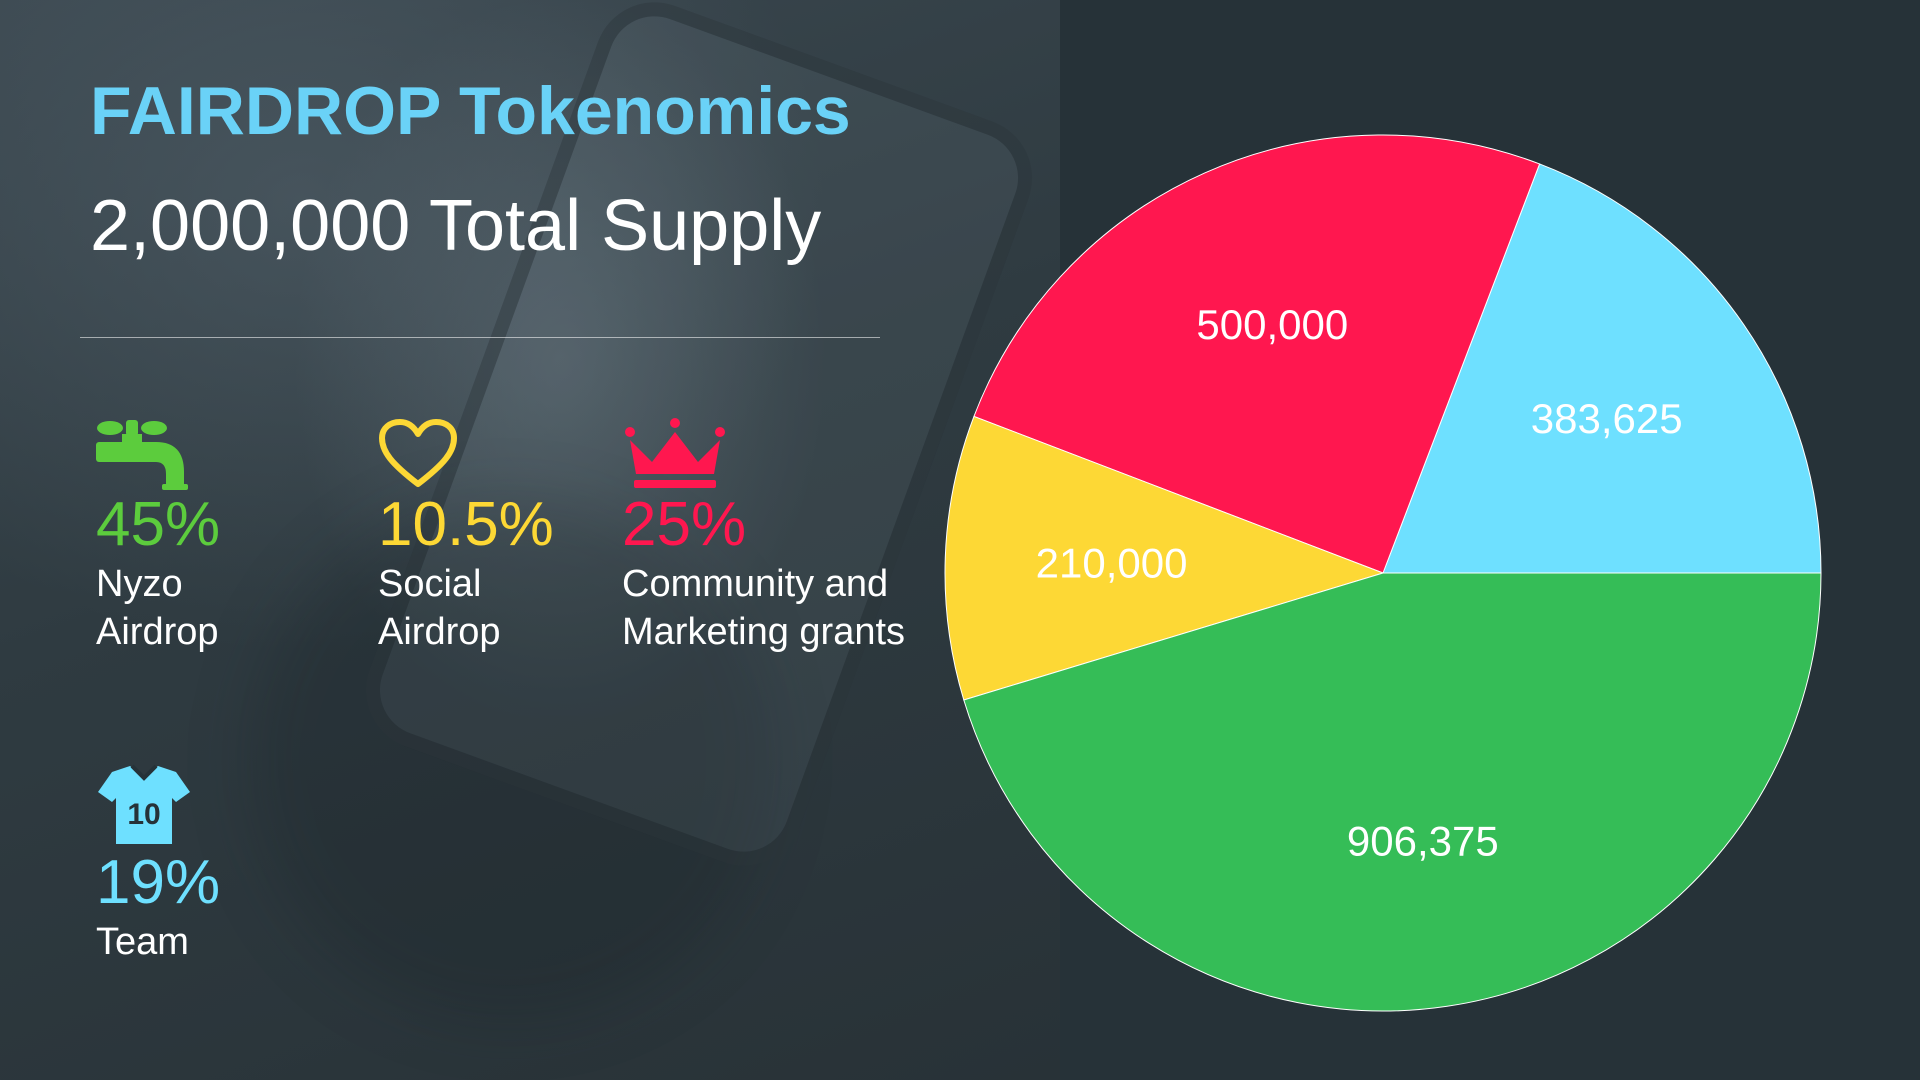  Describe the element at coordinates (684, 524) in the screenshot. I see `community-percent: 25%` at that location.